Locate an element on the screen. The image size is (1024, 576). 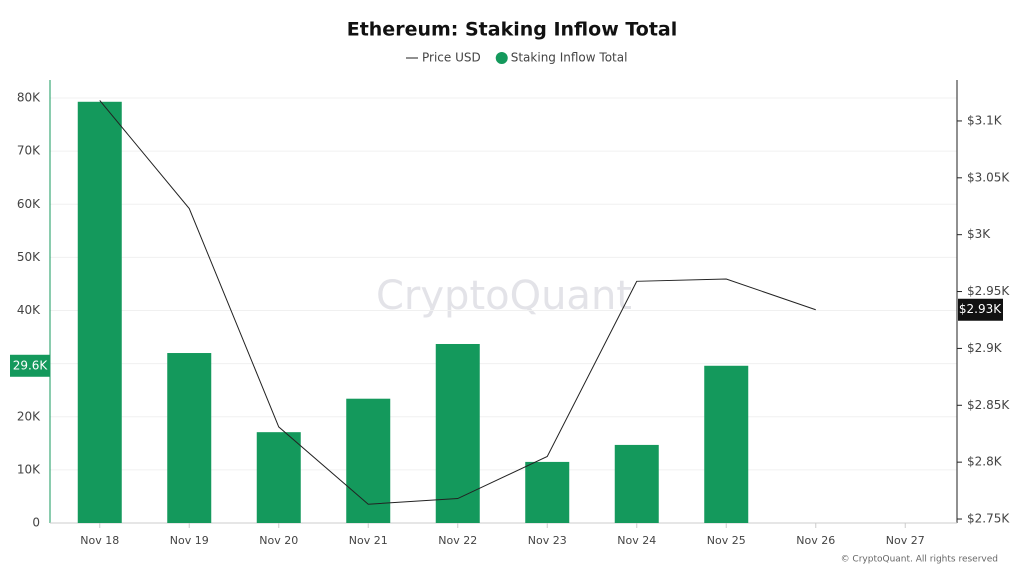
y-tick-label: 20K is located at coordinates (29, 416).